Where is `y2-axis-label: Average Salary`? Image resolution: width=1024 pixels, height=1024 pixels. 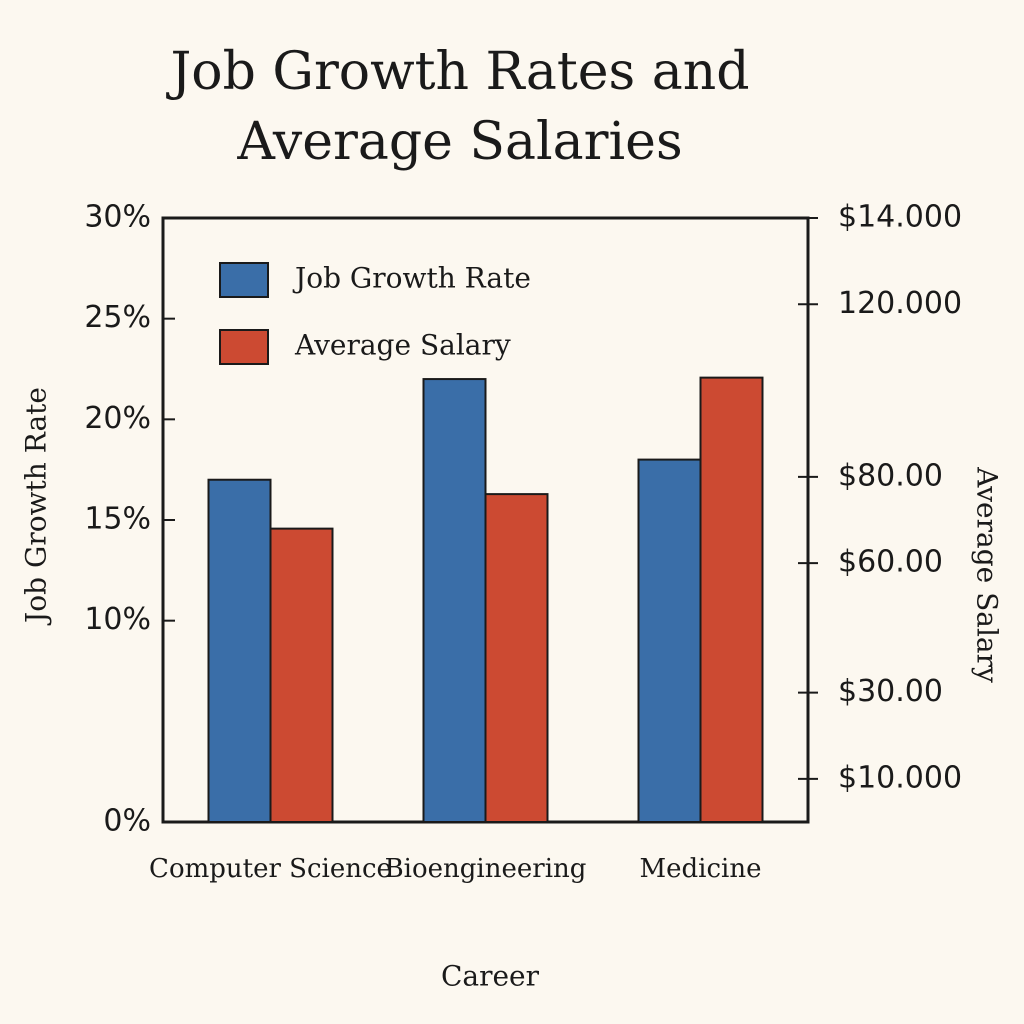
y2-axis-label: Average Salary is located at coordinates (987, 574).